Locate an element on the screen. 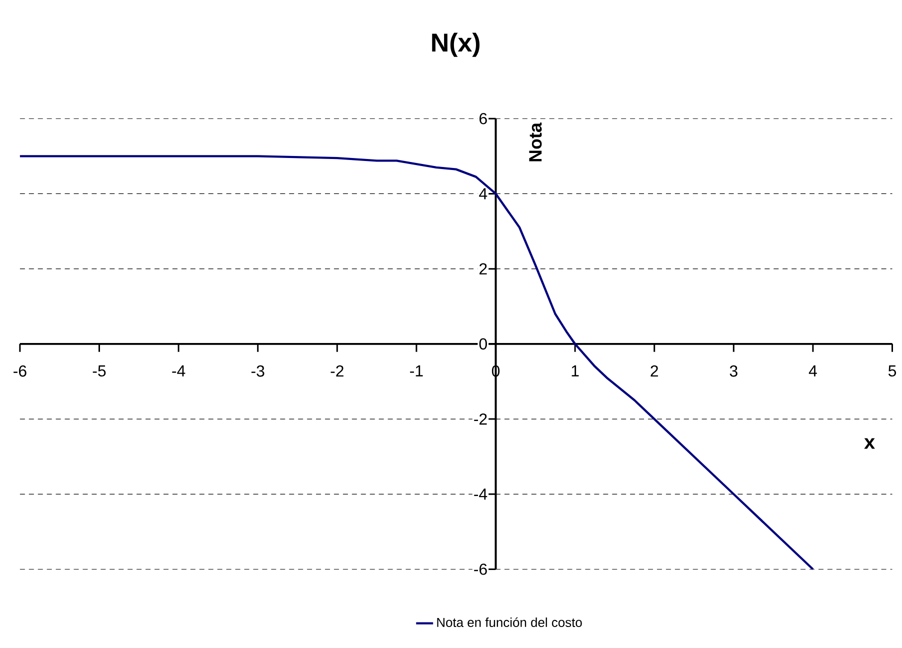  x-tick-label: 3 is located at coordinates (734, 371).